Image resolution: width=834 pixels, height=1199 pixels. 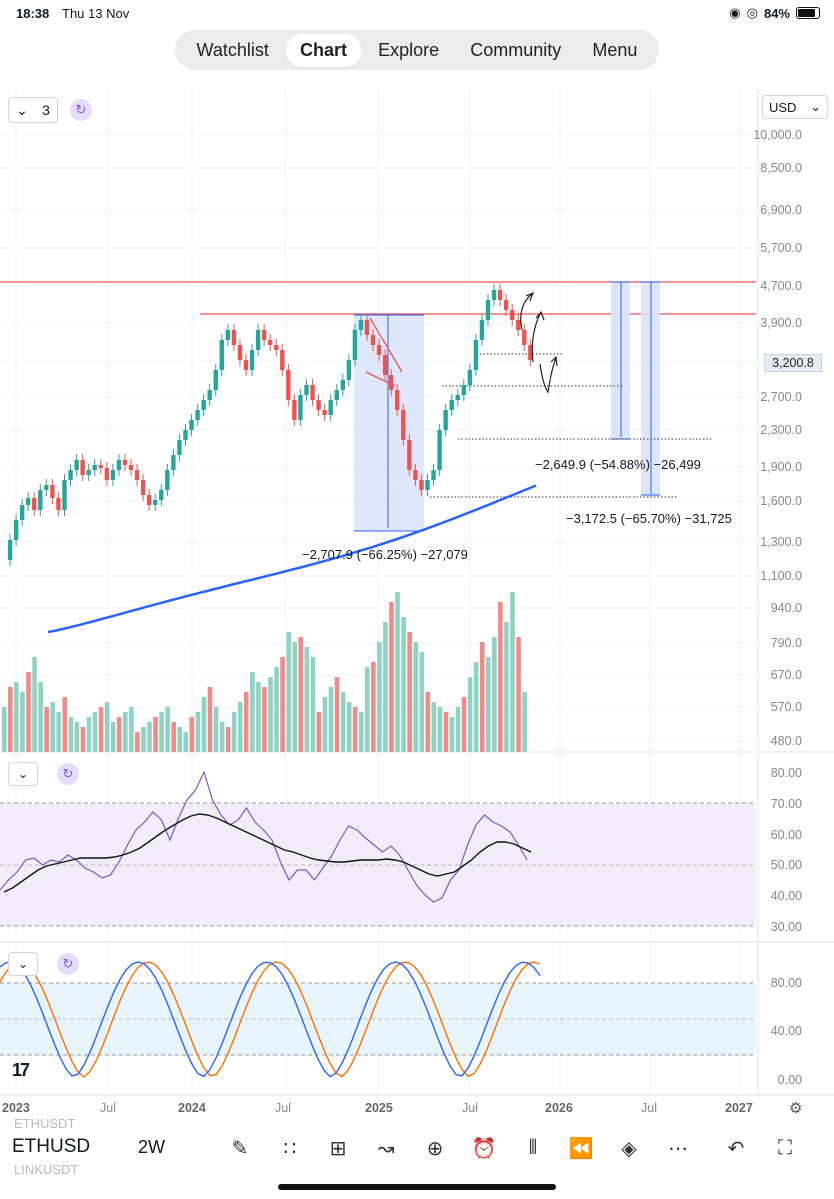 I want to click on pencil-icon: ✎, so click(x=240, y=1148).